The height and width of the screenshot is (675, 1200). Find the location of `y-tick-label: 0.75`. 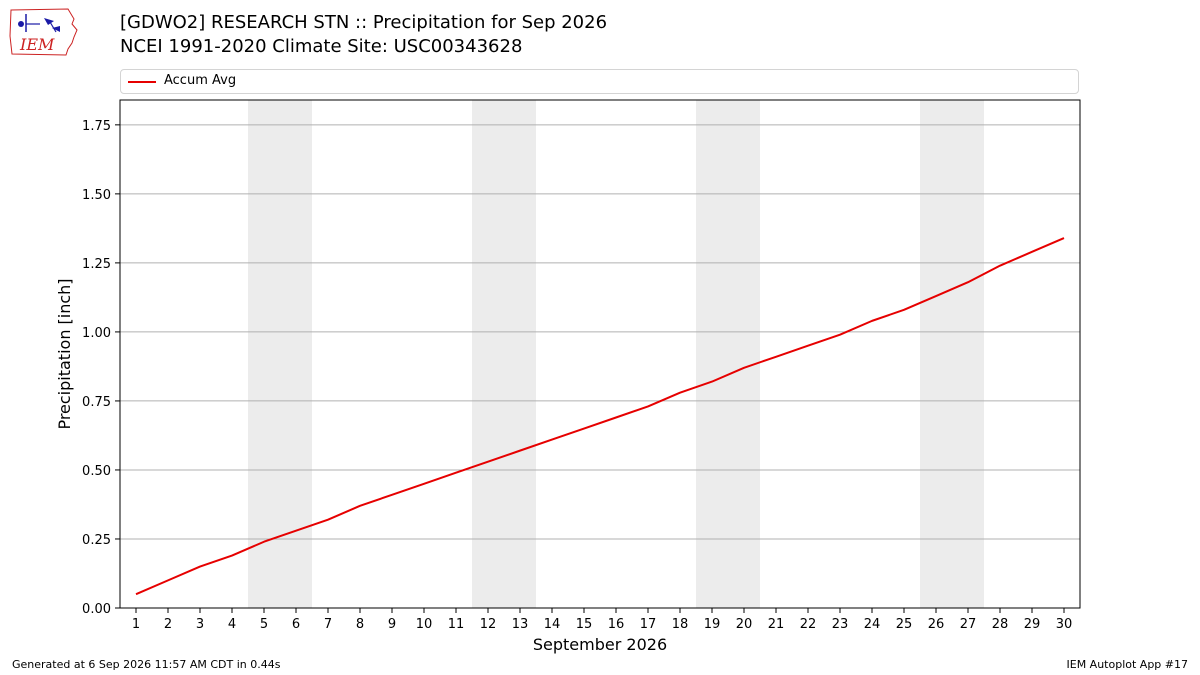

y-tick-label: 0.75 is located at coordinates (96, 402).